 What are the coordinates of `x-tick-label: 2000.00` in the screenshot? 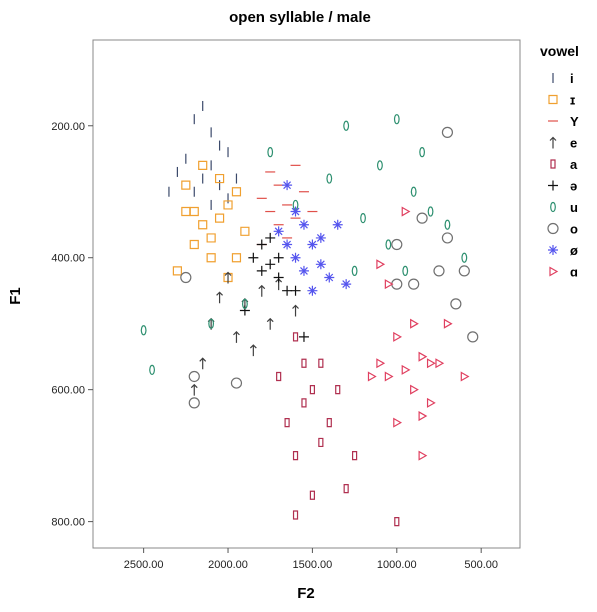 It's located at (228, 565).